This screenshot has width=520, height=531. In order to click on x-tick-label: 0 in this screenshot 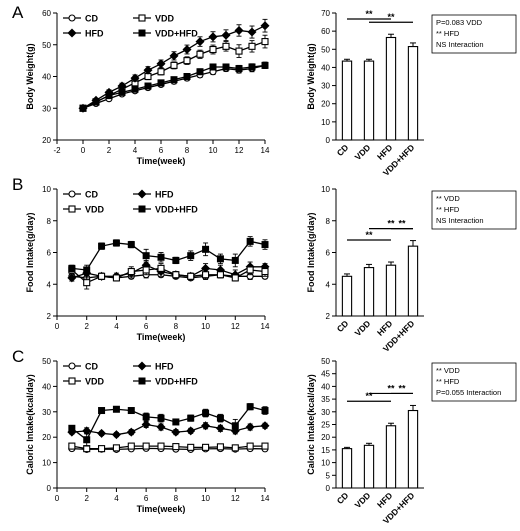, I will do `click(83, 150)`.